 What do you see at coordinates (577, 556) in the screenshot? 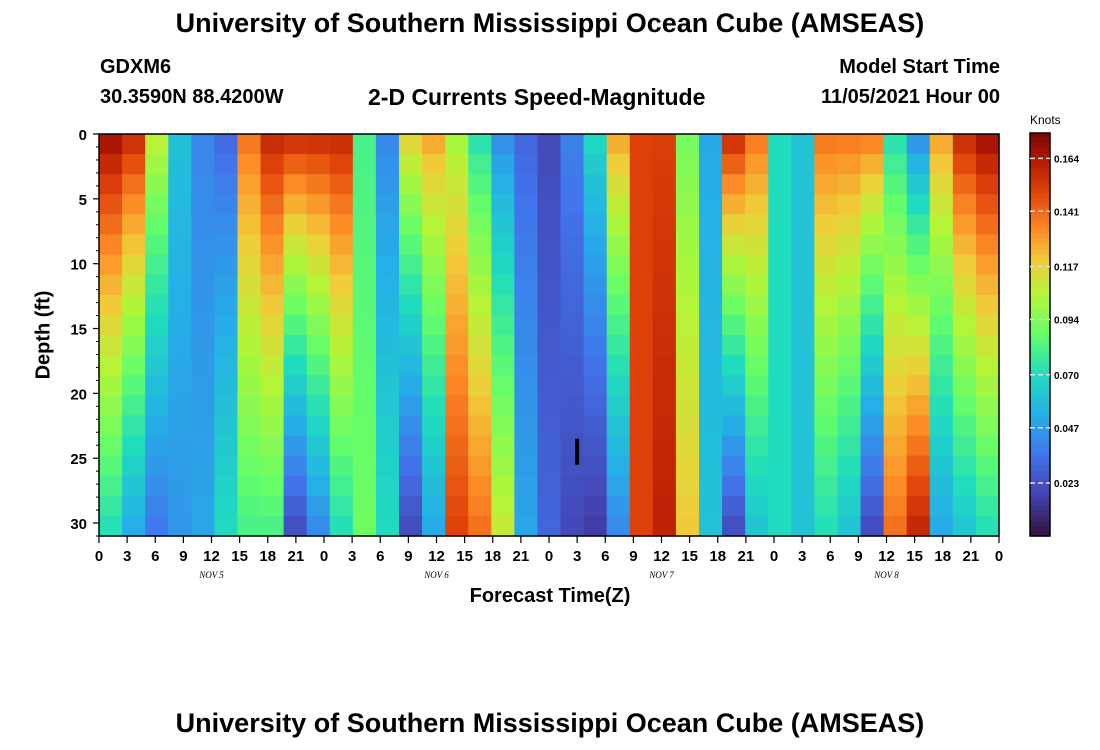
I see `x-tick-label: 3` at bounding box center [577, 556].